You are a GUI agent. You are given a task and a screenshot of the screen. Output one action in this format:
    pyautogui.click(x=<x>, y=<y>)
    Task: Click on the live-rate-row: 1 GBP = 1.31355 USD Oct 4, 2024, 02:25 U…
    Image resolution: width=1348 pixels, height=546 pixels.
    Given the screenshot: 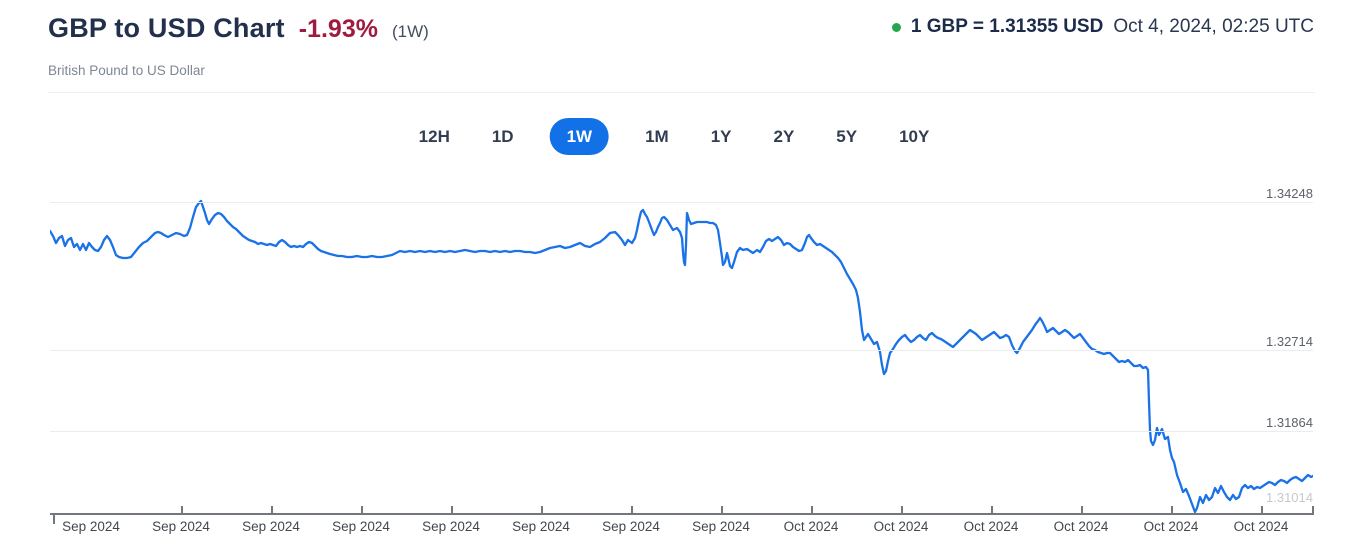 What is the action you would take?
    pyautogui.click(x=1102, y=27)
    